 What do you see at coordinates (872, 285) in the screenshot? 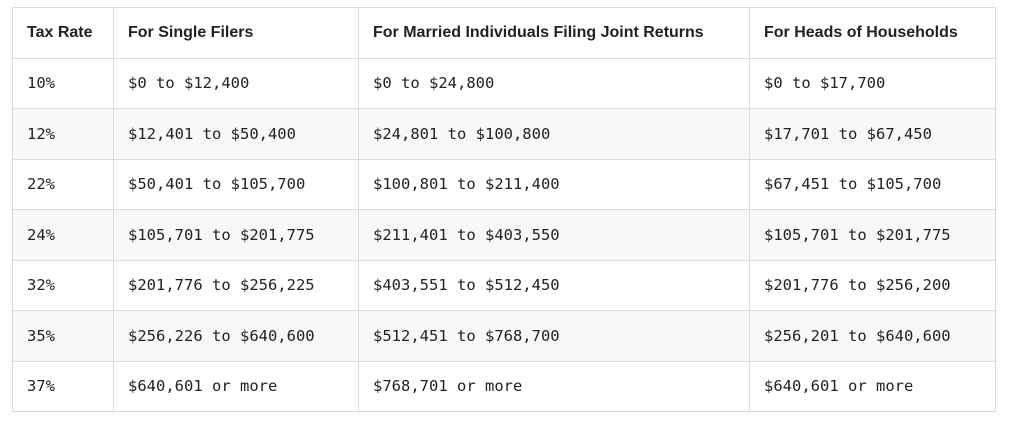
I see `table-cell: $201,776 to $256,200` at bounding box center [872, 285].